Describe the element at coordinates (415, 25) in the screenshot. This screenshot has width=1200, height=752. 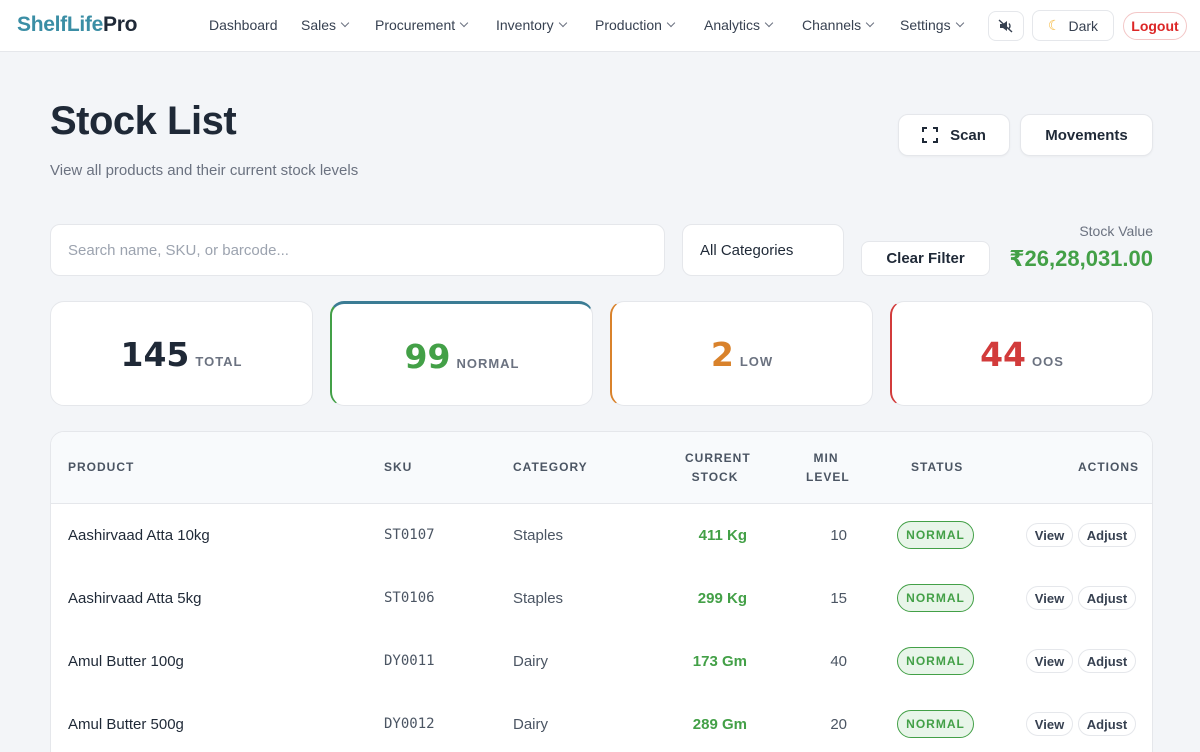
I see `nav-item-label: Procurement` at that location.